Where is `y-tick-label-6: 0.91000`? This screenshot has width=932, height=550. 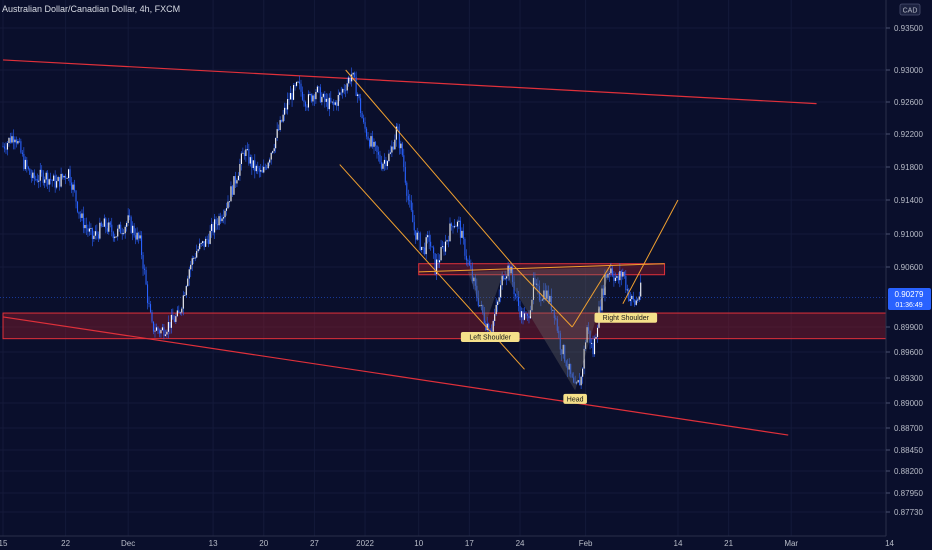 y-tick-label-6: 0.91000 is located at coordinates (908, 234).